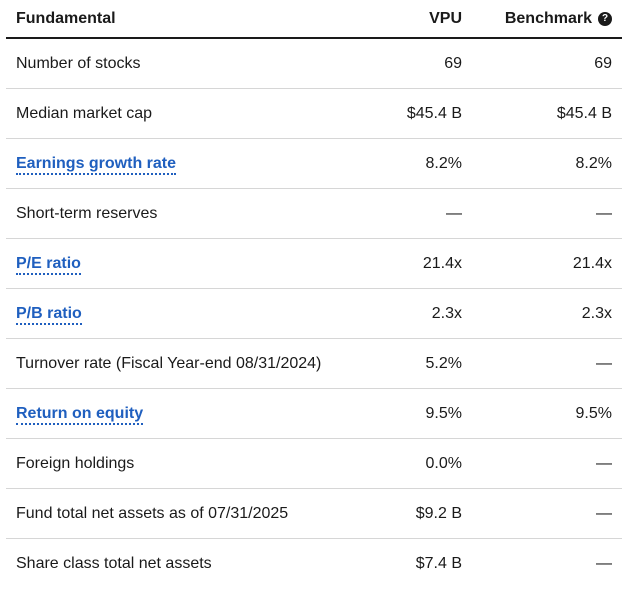 This screenshot has width=632, height=605. I want to click on table-row: Earnings growth rate 8.2% 8.2%, so click(314, 164).